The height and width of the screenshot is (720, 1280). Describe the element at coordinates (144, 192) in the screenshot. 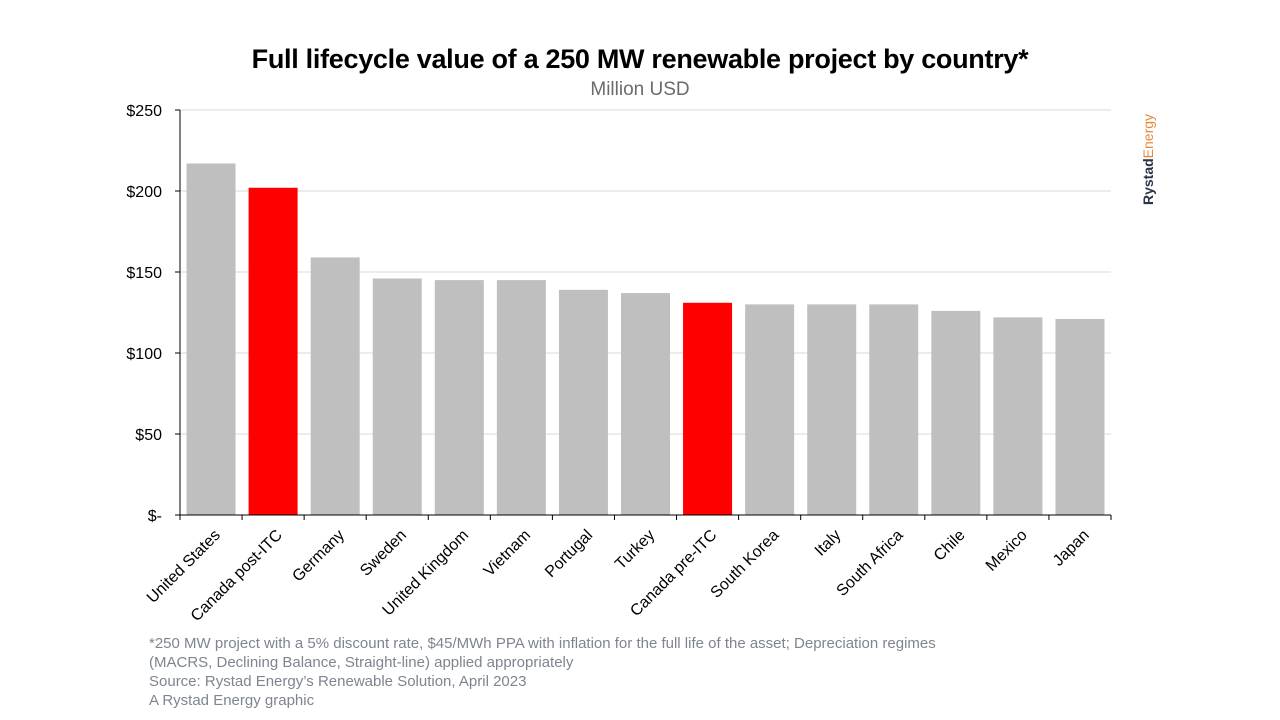

I see `y-tick-label: $200` at that location.